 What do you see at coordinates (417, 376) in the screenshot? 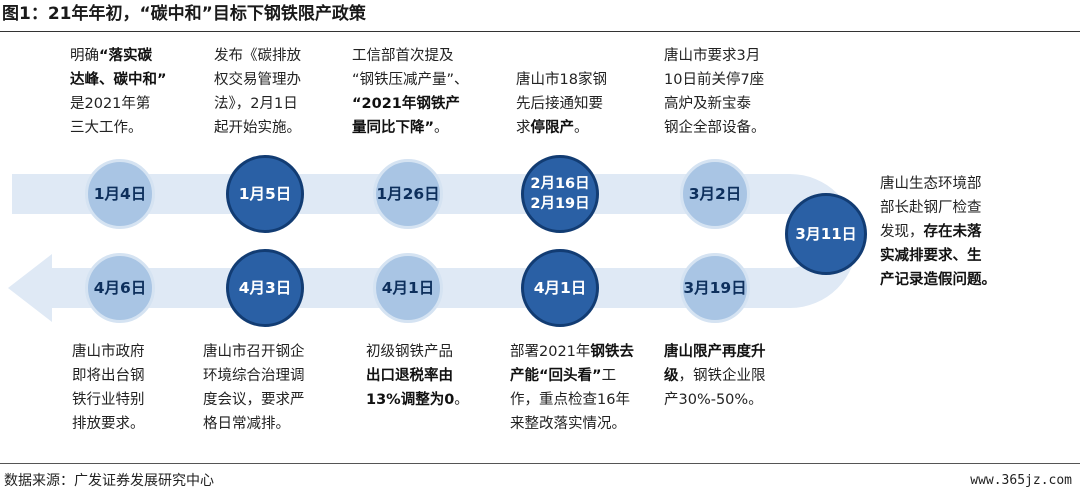
I see `event-desc-bottom-3: 初级钢铁产品 出口退税率由 13%调整为0。` at bounding box center [417, 376].